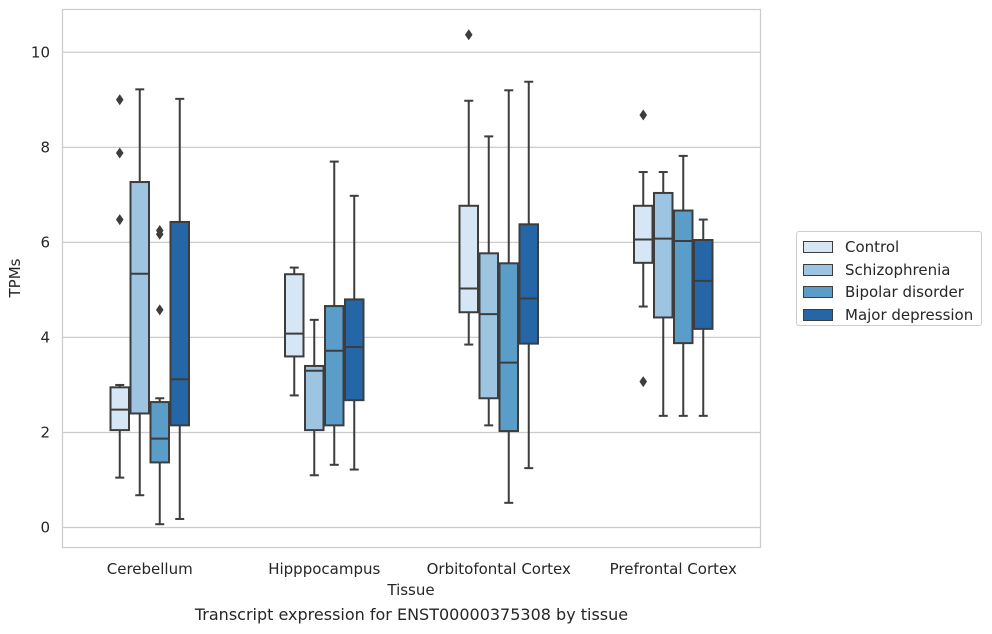 The height and width of the screenshot is (634, 992). Describe the element at coordinates (45, 528) in the screenshot. I see `y-tick-label-0: 0` at that location.